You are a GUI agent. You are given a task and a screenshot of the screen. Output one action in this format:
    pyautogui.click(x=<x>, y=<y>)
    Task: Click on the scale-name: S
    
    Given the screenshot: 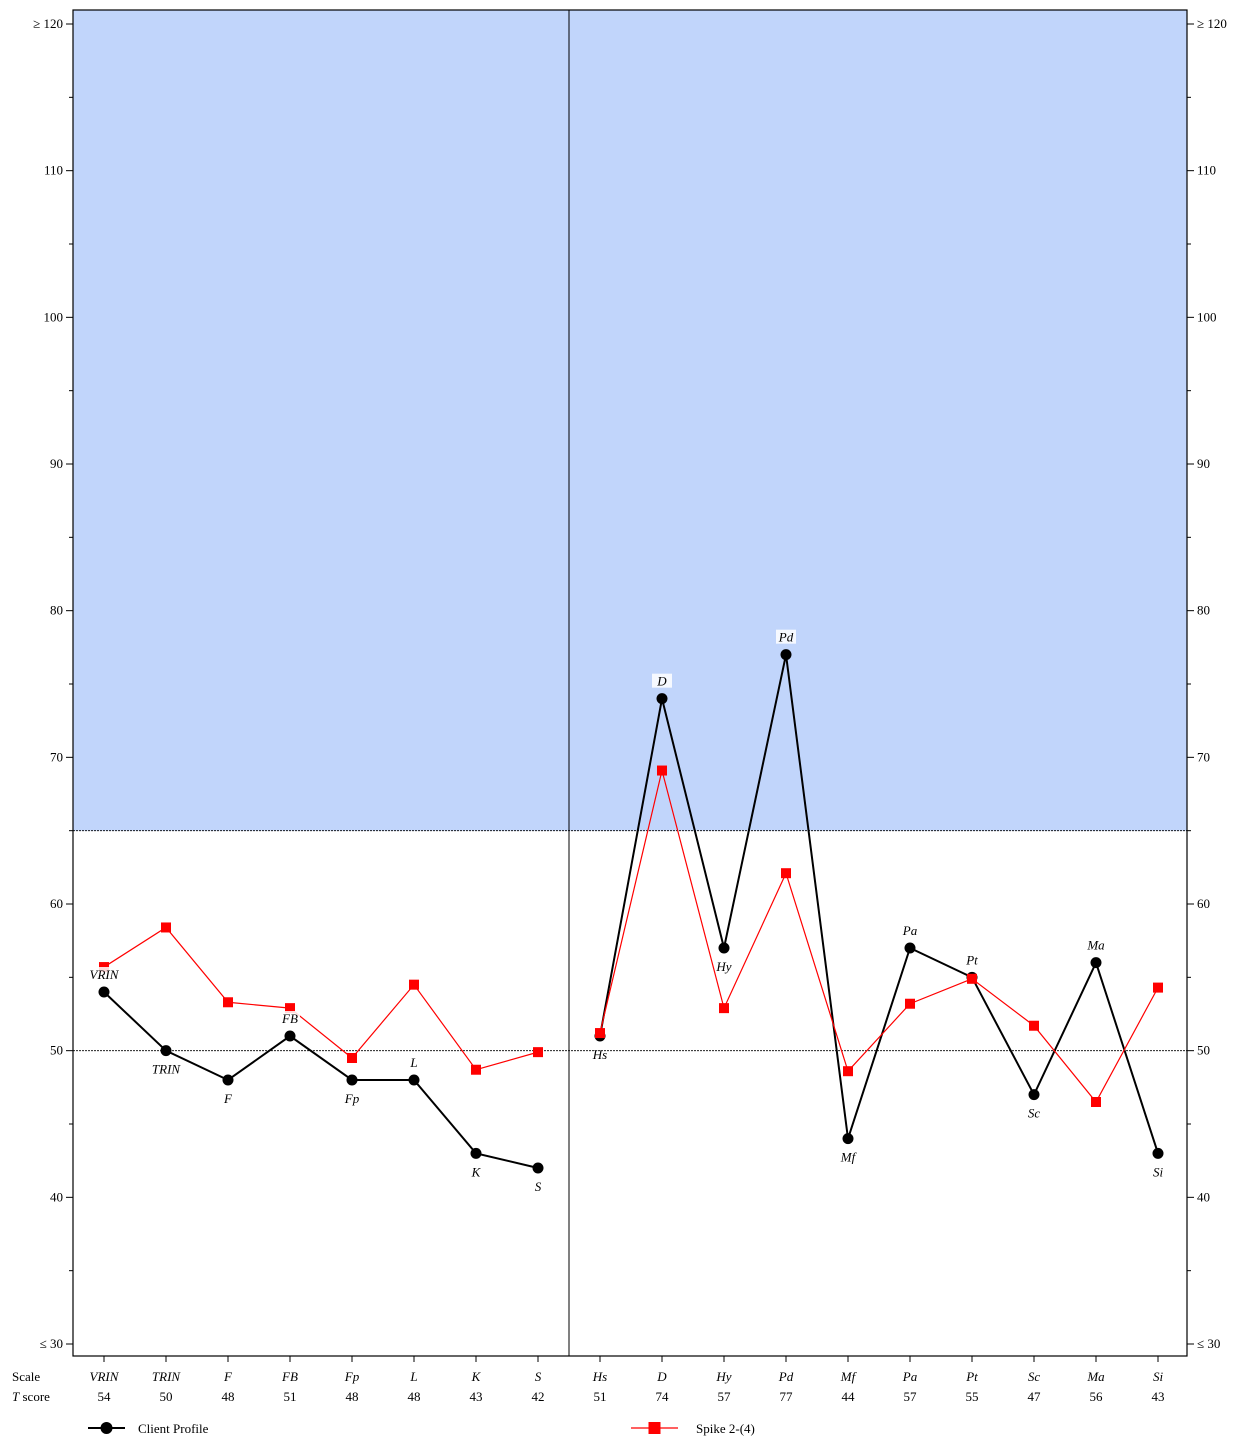 What is the action you would take?
    pyautogui.click(x=538, y=1376)
    